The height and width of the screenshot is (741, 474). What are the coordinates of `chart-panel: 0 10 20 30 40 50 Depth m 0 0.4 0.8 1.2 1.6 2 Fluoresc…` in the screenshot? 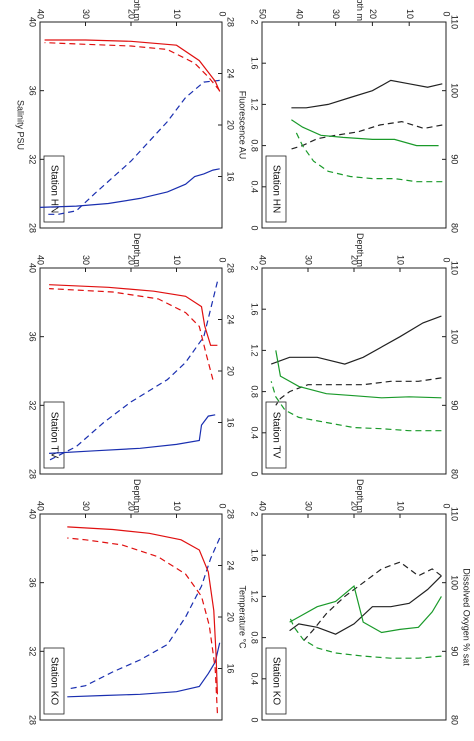 It's located at (349, 116).